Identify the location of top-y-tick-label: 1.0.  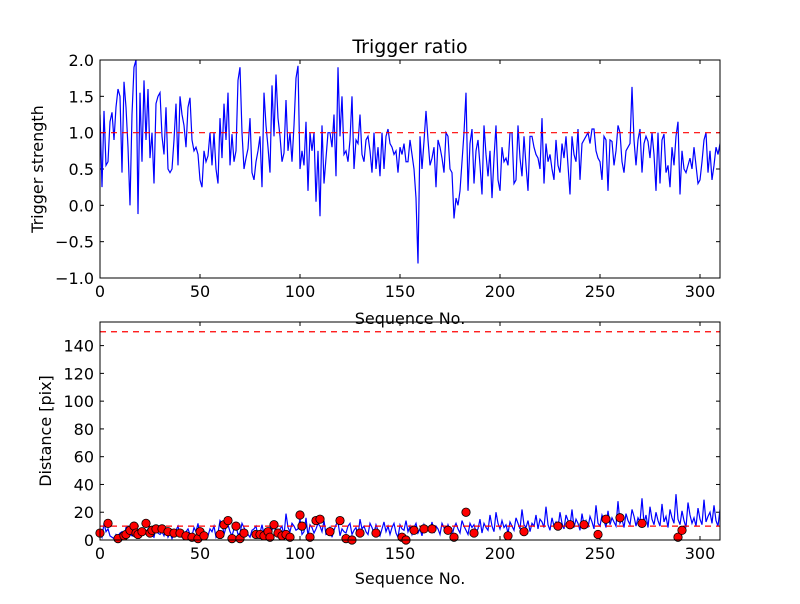
(81, 133).